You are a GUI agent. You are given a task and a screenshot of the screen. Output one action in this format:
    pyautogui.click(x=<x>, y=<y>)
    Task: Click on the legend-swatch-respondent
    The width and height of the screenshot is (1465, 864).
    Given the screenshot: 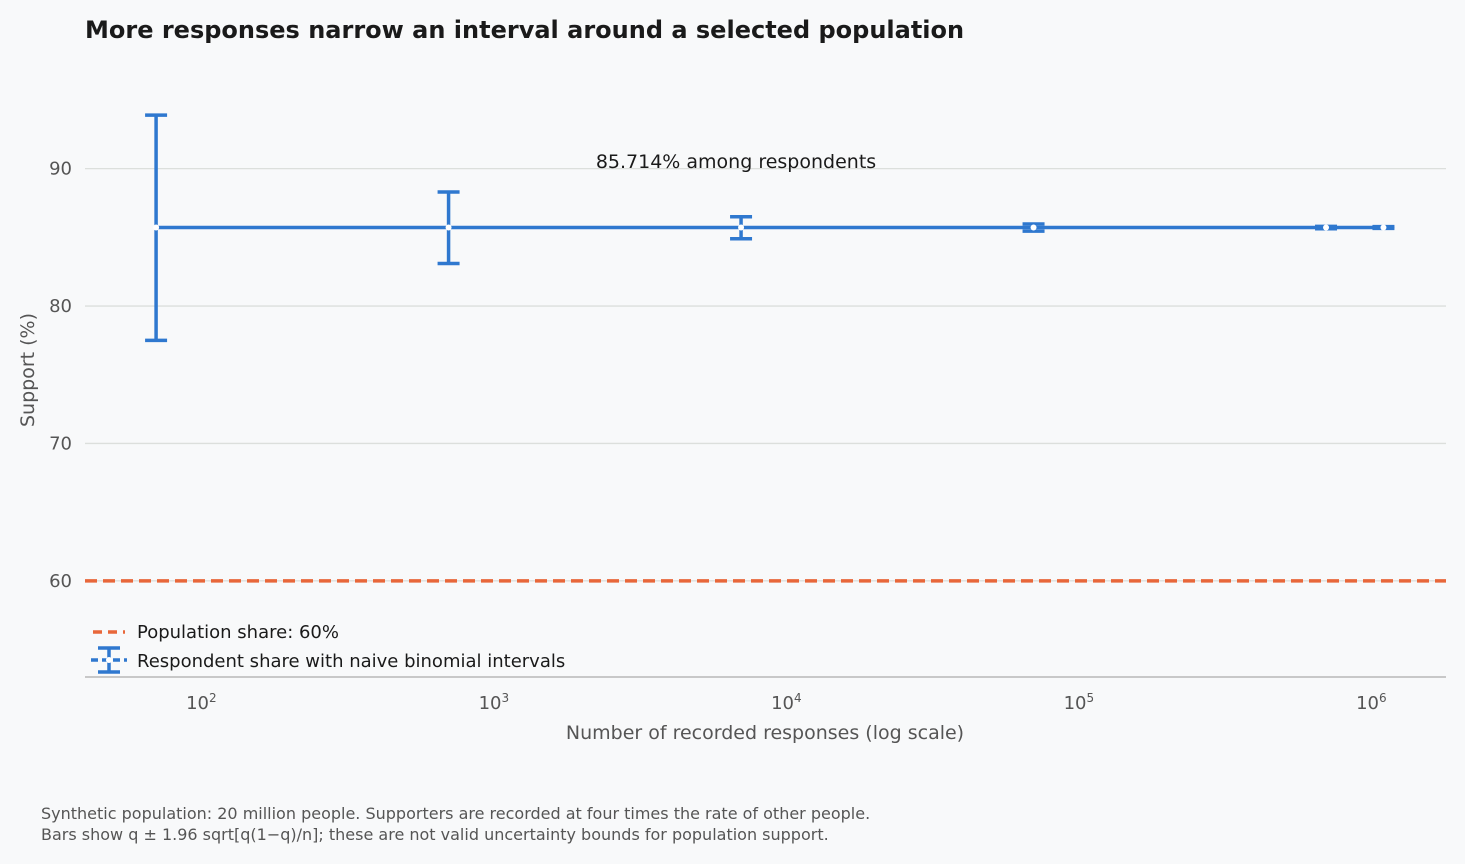 What is the action you would take?
    pyautogui.click(x=109, y=660)
    